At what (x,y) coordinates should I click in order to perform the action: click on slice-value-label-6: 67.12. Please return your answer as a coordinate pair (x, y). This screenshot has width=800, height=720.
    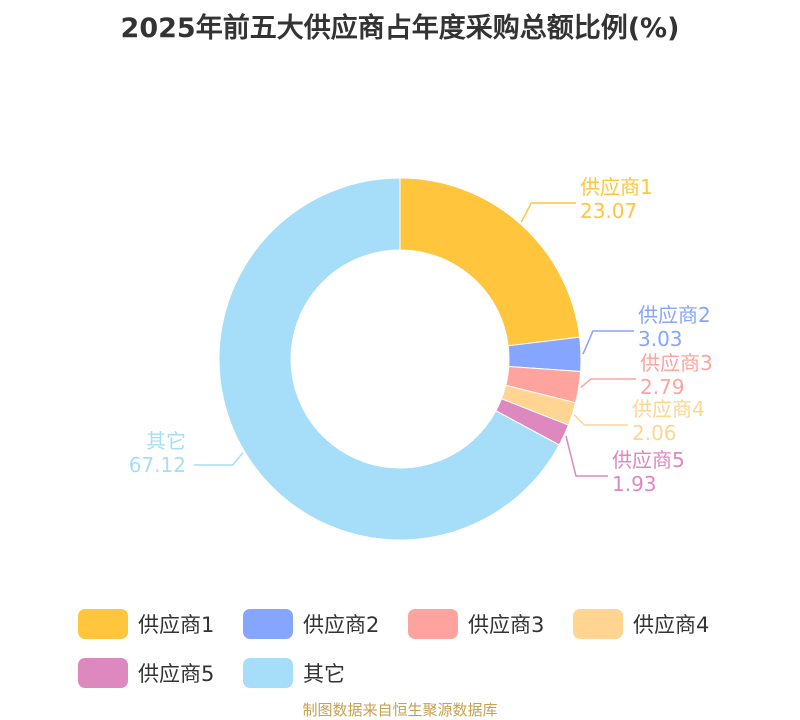
    Looking at the image, I should click on (157, 465).